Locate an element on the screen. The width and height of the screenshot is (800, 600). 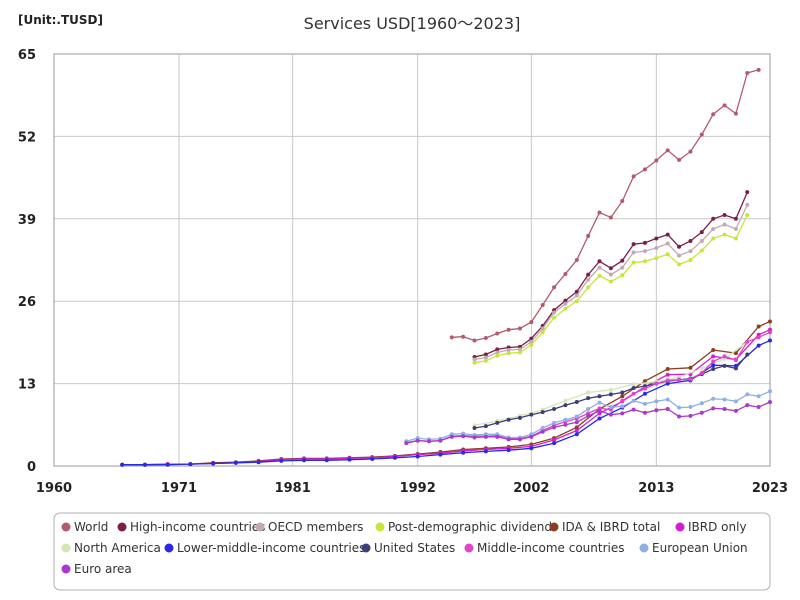
legend-item-high-income-countries: High-income countries is located at coordinates (191, 527).